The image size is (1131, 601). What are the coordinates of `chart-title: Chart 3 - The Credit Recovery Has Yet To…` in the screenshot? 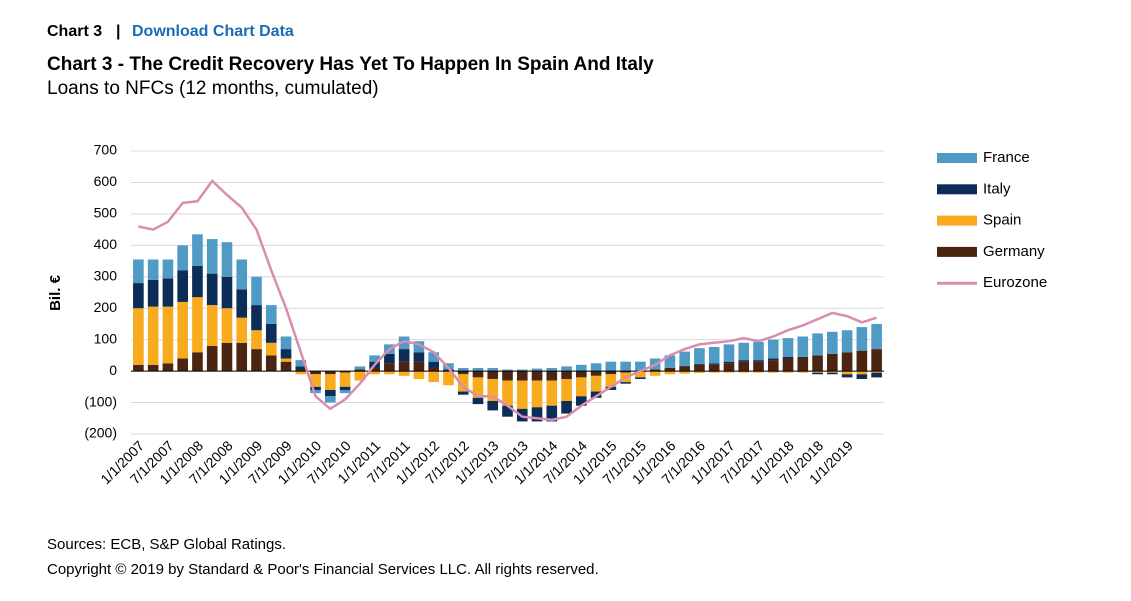 It's located at (350, 64).